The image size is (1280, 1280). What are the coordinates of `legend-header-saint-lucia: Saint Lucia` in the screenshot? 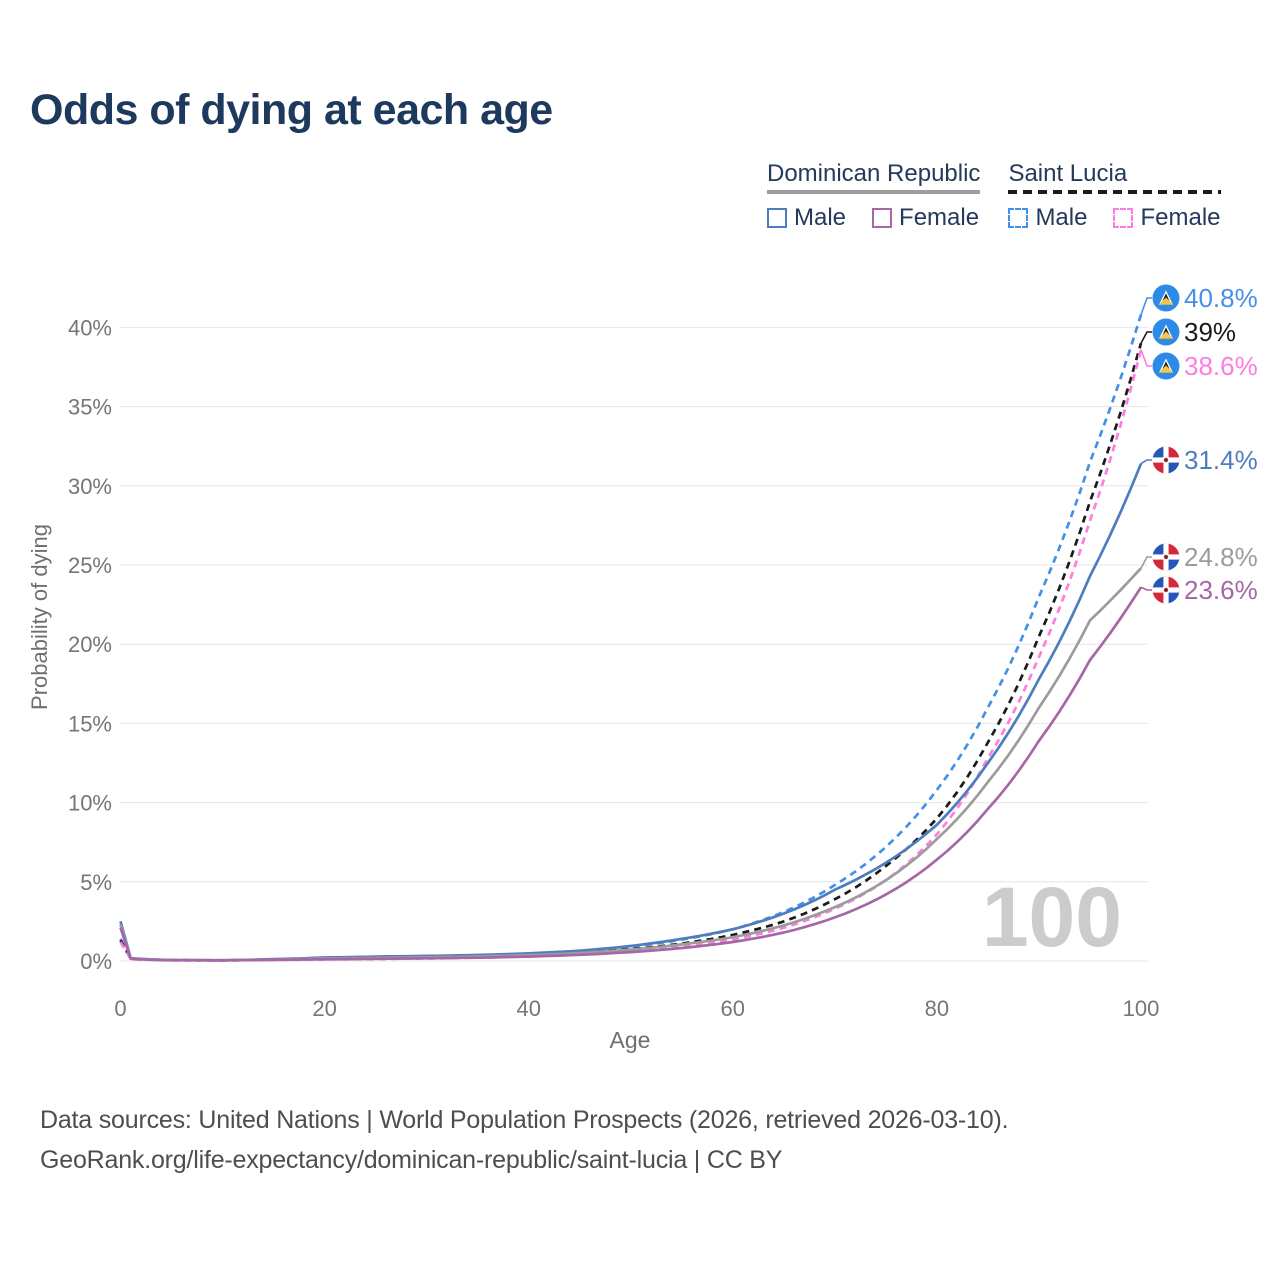 It's located at (1114, 178).